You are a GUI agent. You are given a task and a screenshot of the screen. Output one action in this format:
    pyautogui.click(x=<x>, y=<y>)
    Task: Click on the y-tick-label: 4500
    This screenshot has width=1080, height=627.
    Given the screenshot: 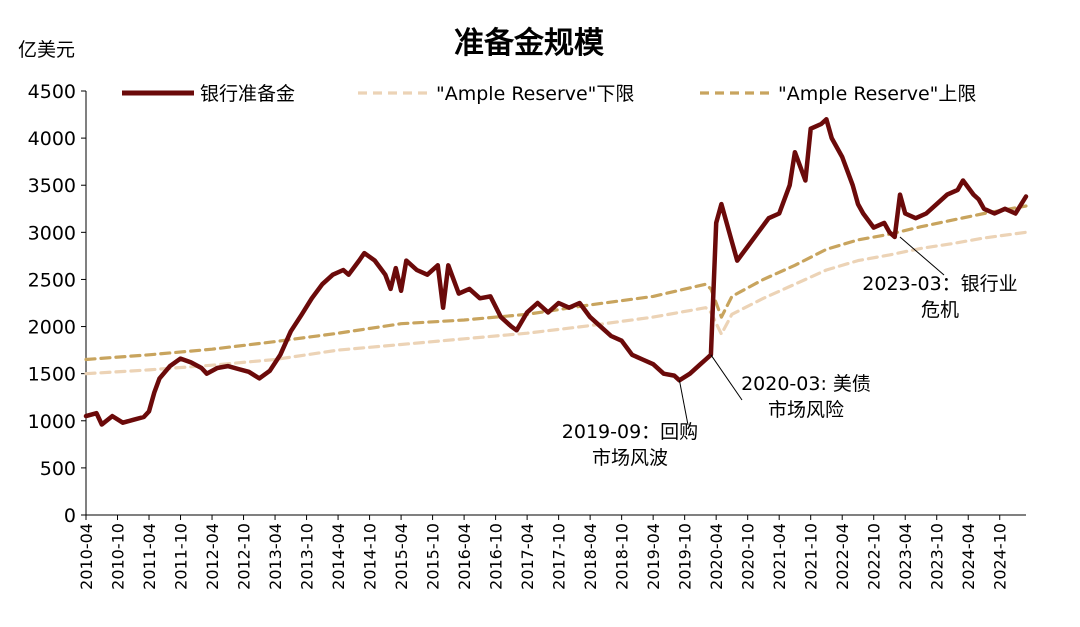 What is the action you would take?
    pyautogui.click(x=52, y=92)
    